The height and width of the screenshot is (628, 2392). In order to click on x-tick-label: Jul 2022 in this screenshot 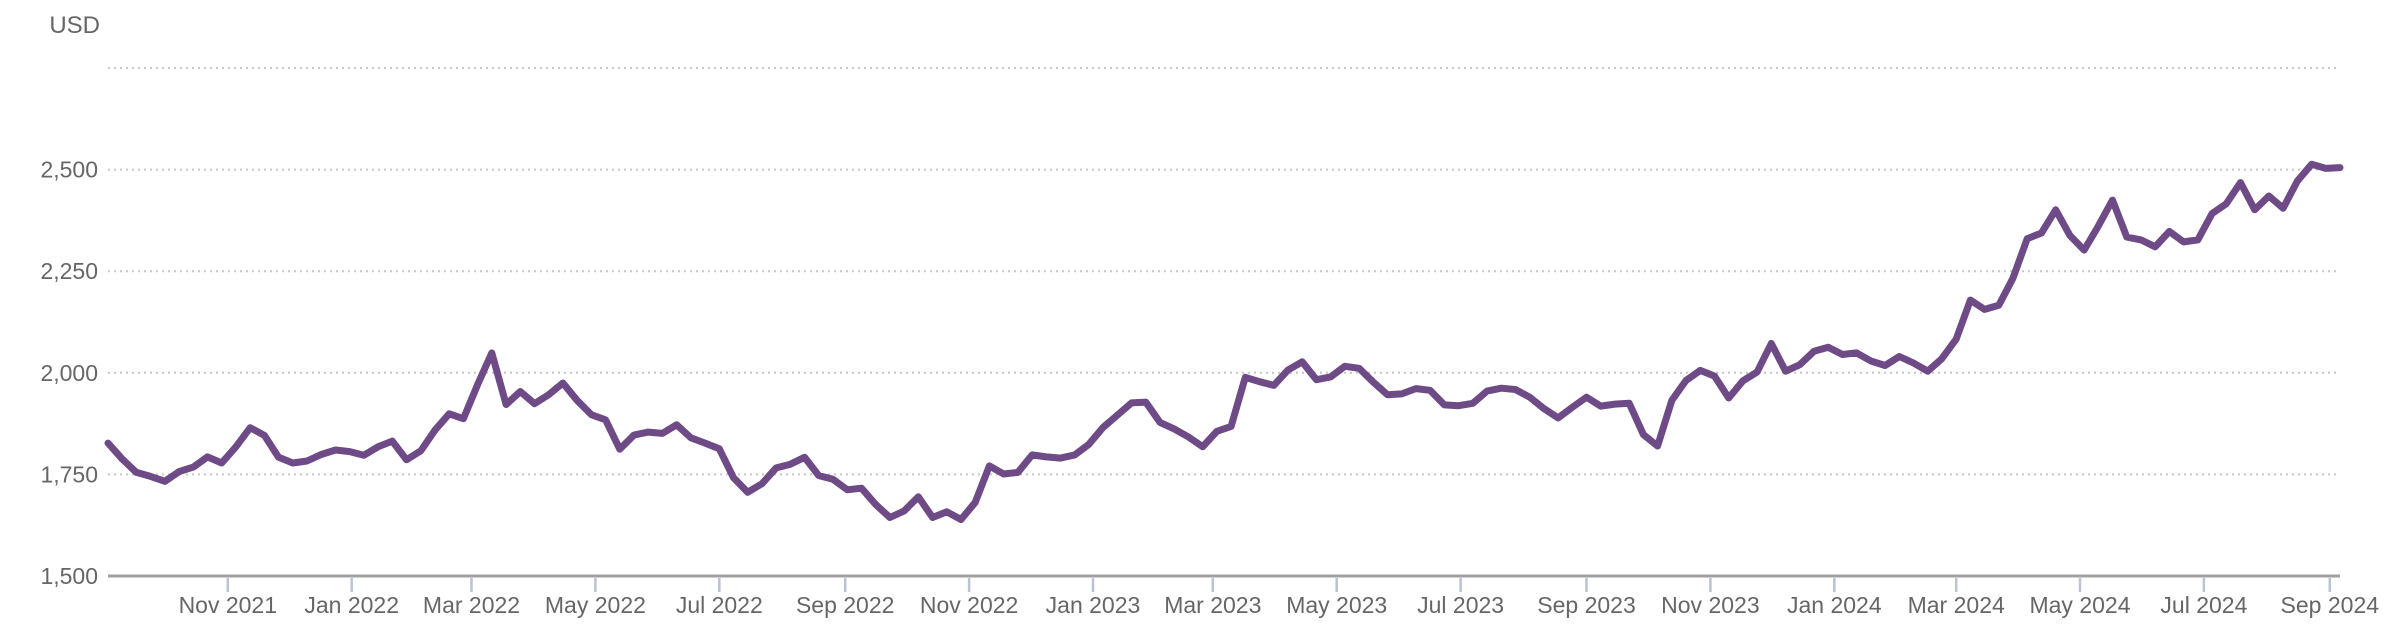, I will do `click(719, 605)`.